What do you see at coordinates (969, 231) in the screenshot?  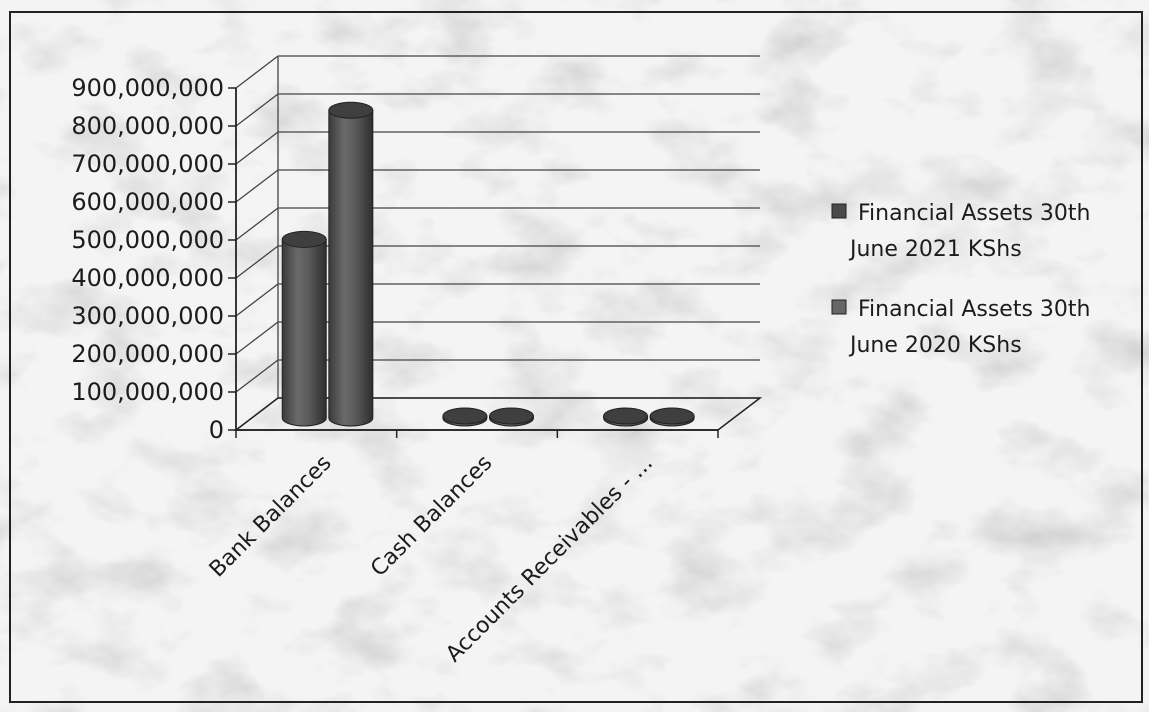 I see `legend-label: Financial Assets 30th June 2021 KShs` at bounding box center [969, 231].